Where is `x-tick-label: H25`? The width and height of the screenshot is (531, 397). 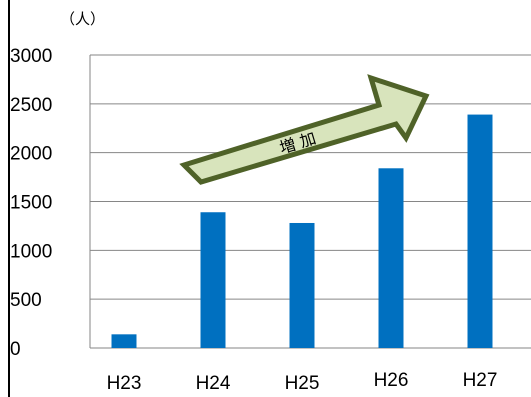
x-tick-label: H25 is located at coordinates (302, 383).